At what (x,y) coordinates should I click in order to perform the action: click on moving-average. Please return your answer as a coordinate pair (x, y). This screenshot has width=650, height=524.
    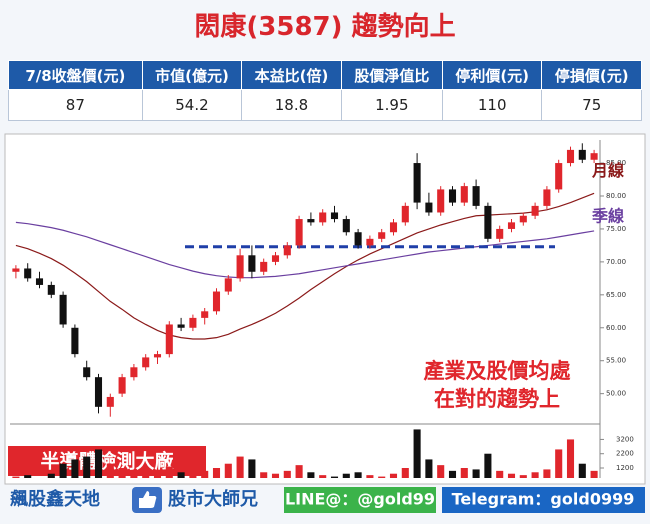
    Looking at the image, I should click on (305, 250).